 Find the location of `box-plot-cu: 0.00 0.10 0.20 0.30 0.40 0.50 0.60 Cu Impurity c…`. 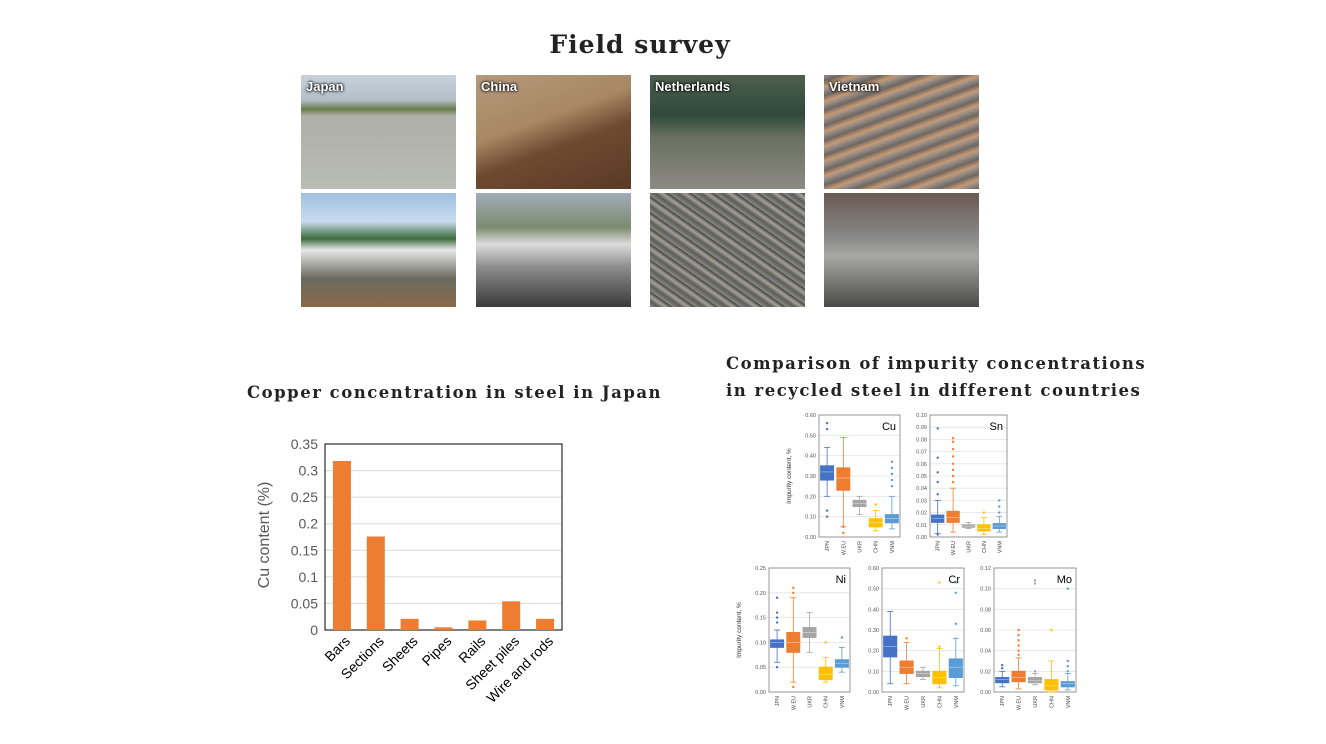

box-plot-cu: 0.00 0.10 0.20 0.30 0.40 0.50 0.60 Cu Impurity c… is located at coordinates (843, 484).